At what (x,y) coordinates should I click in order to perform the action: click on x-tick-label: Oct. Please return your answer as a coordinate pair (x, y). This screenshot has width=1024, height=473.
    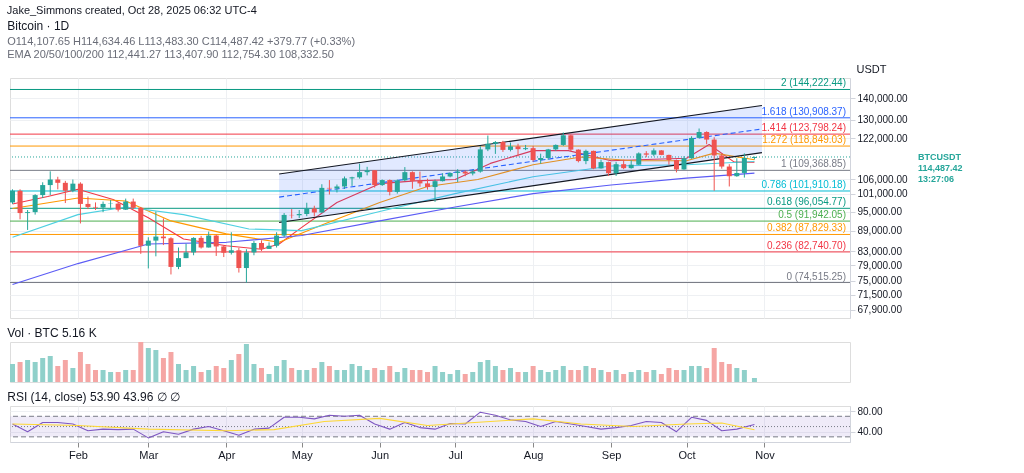
    Looking at the image, I should click on (687, 454).